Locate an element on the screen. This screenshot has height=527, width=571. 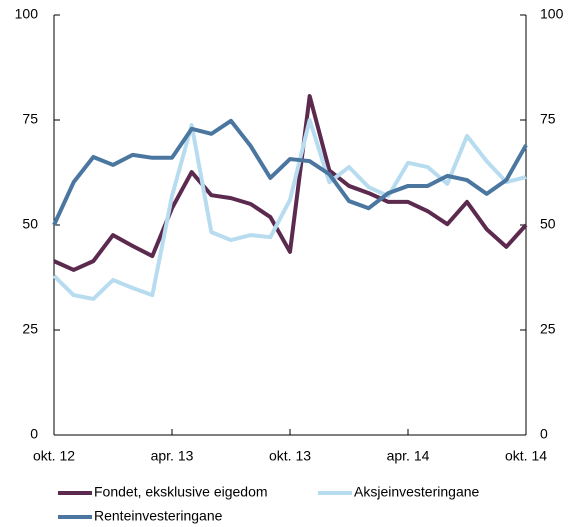
y-tick-label: 25 is located at coordinates (30, 329).